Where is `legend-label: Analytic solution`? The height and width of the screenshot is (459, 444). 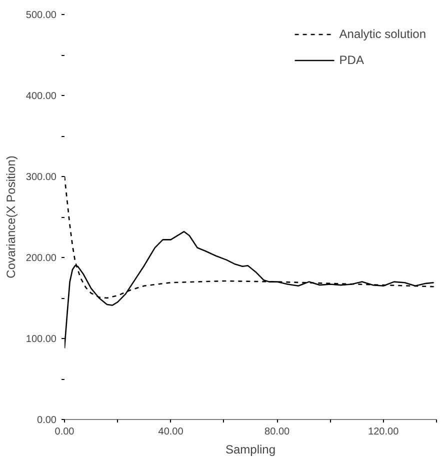 legend-label: Analytic solution is located at coordinates (382, 34).